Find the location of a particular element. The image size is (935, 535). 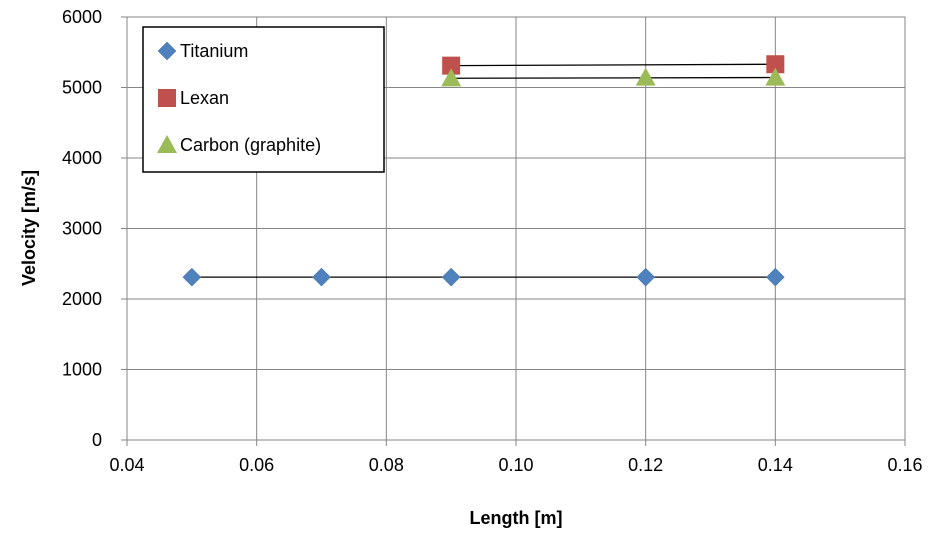

y-tick-label: 3000 is located at coordinates (82, 229).